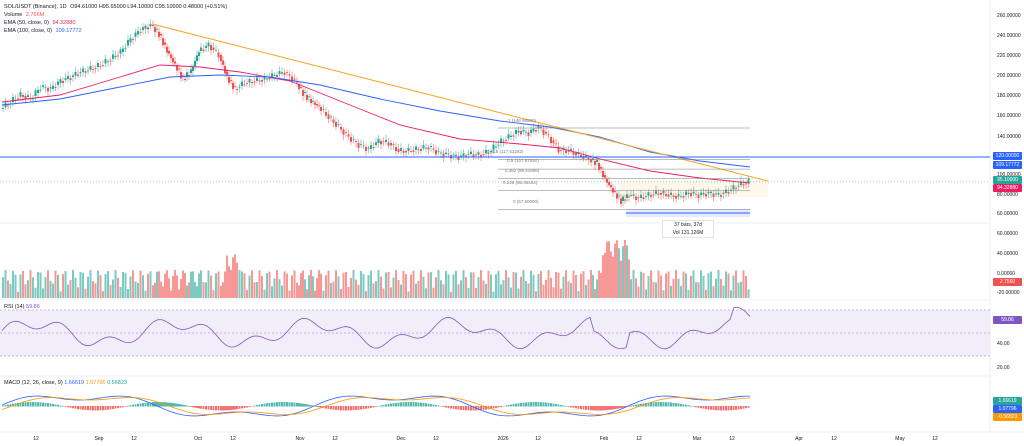 This screenshot has width=1024, height=446. I want to click on legend-ema100-label: EMA (100, close, 0), so click(28, 31).